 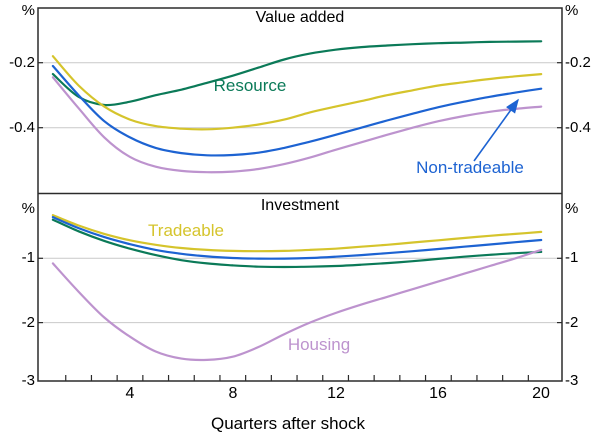 What do you see at coordinates (28, 380) in the screenshot?
I see `y-axis-tick-bottom-left-3: -3` at bounding box center [28, 380].